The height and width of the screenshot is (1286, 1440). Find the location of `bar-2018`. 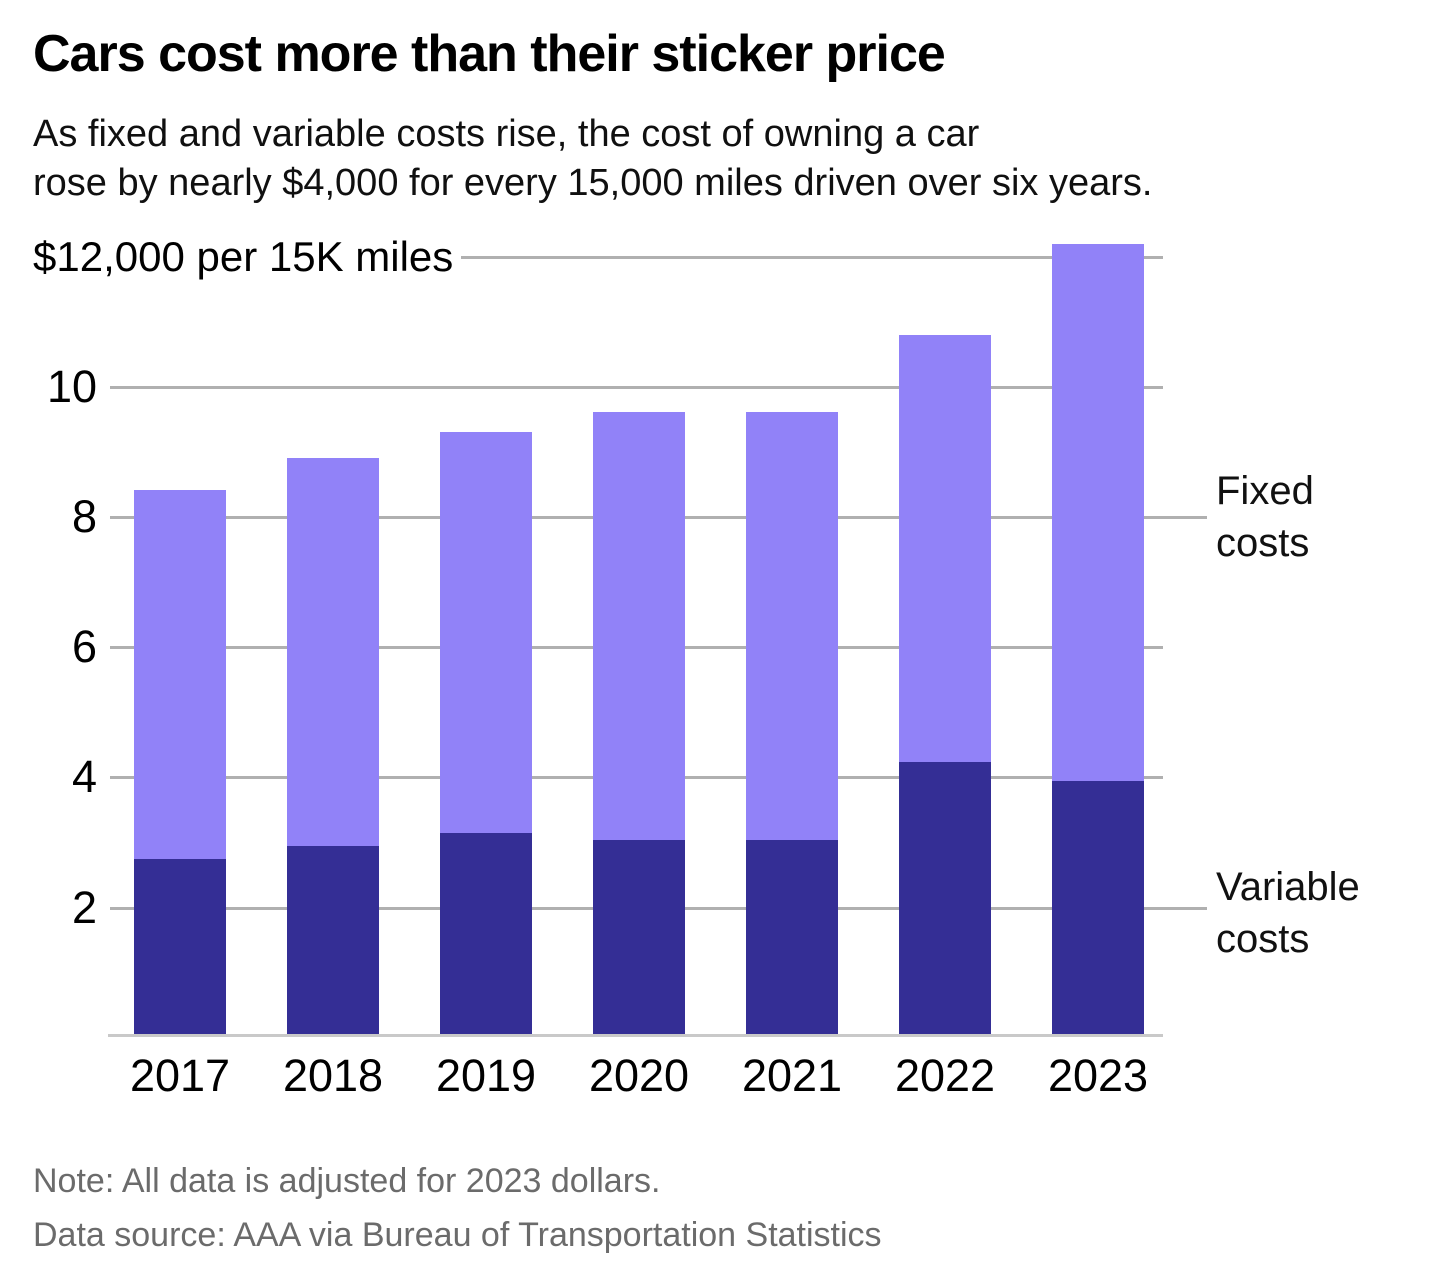

bar-2018 is located at coordinates (333, 746).